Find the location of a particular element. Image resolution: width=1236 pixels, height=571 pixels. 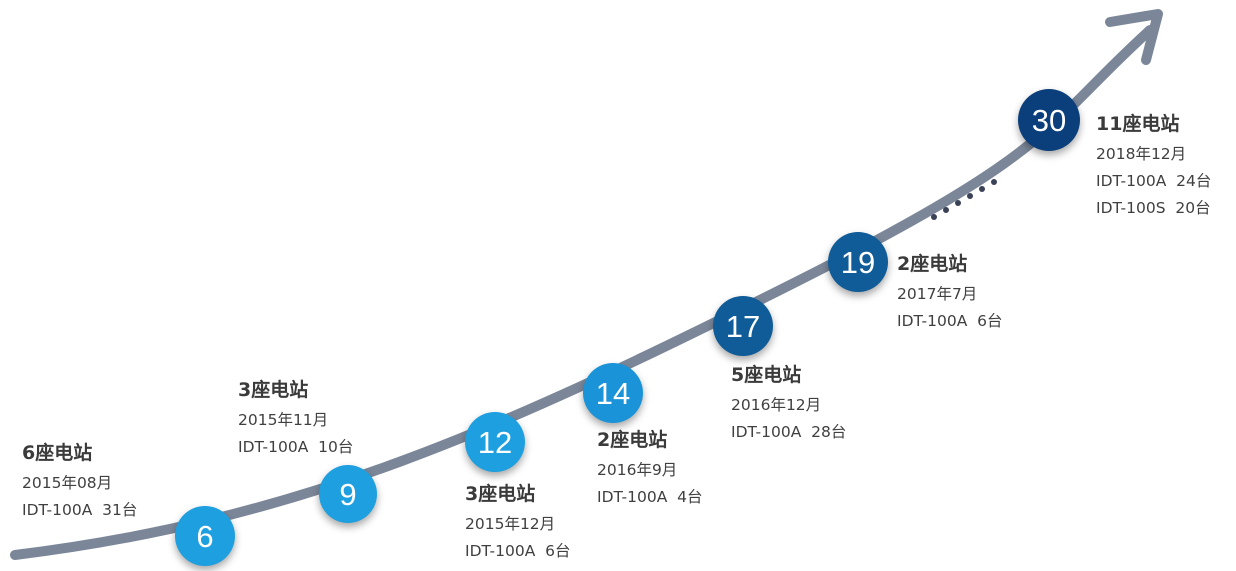

milestone-node-3: 12 is located at coordinates (495, 442).